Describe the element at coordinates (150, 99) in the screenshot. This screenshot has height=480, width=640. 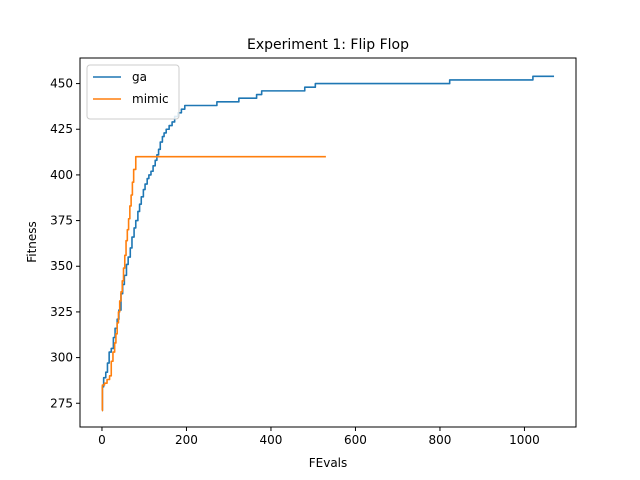
I see `legend-label-mimic: mimic` at that location.